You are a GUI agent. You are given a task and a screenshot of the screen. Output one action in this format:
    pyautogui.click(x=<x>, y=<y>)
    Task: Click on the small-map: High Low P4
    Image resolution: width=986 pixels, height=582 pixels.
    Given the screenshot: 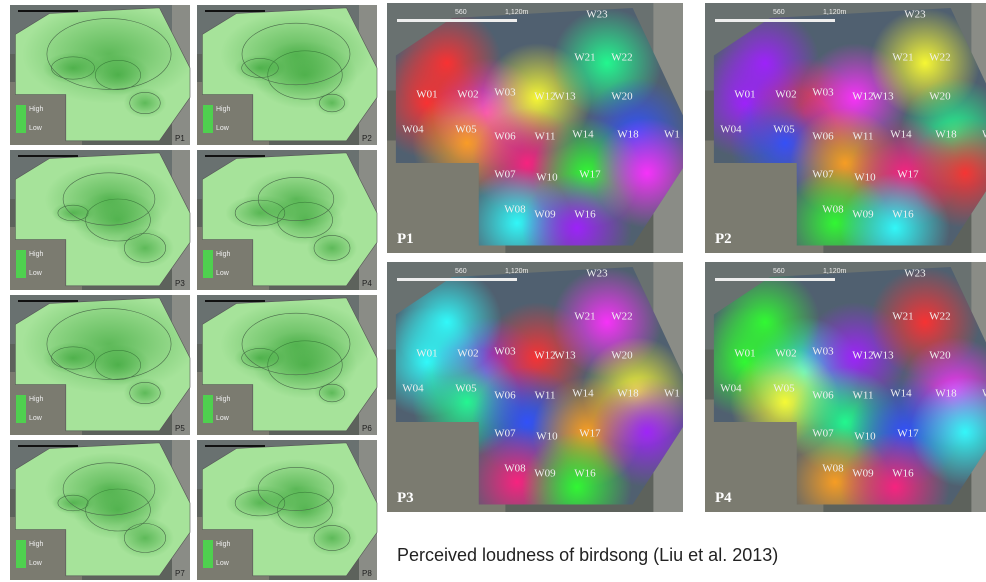 What is the action you would take?
    pyautogui.click(x=287, y=220)
    